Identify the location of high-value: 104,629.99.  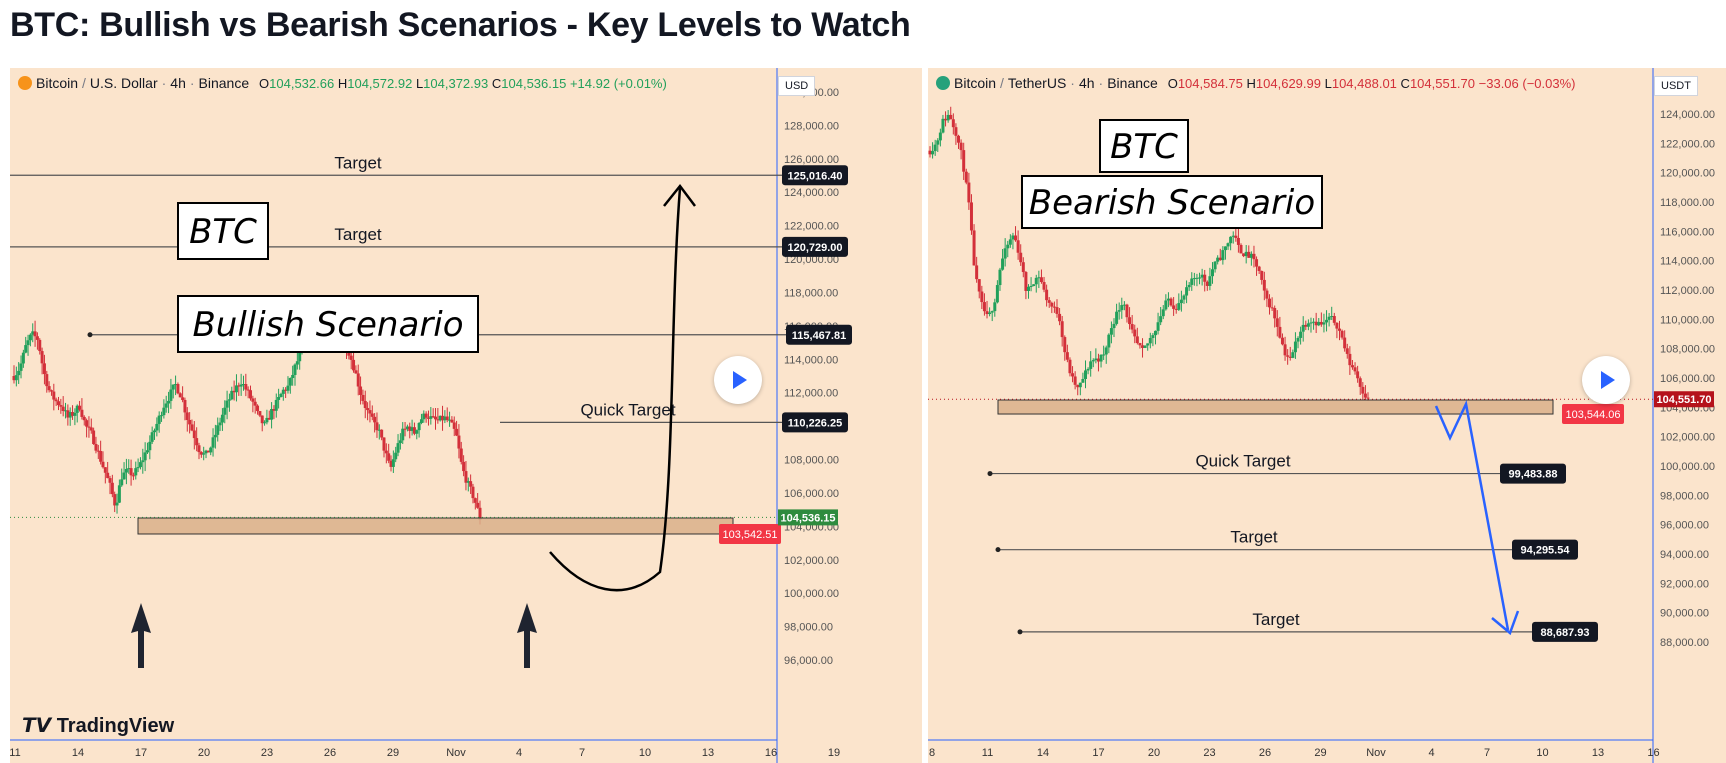
(1288, 83).